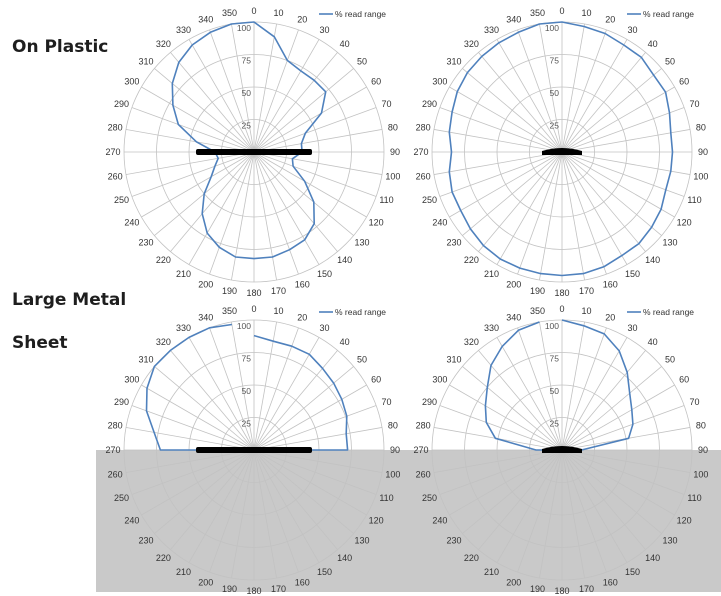 This screenshot has width=721, height=596. Describe the element at coordinates (491, 572) in the screenshot. I see `angle-tick-label: 210` at that location.